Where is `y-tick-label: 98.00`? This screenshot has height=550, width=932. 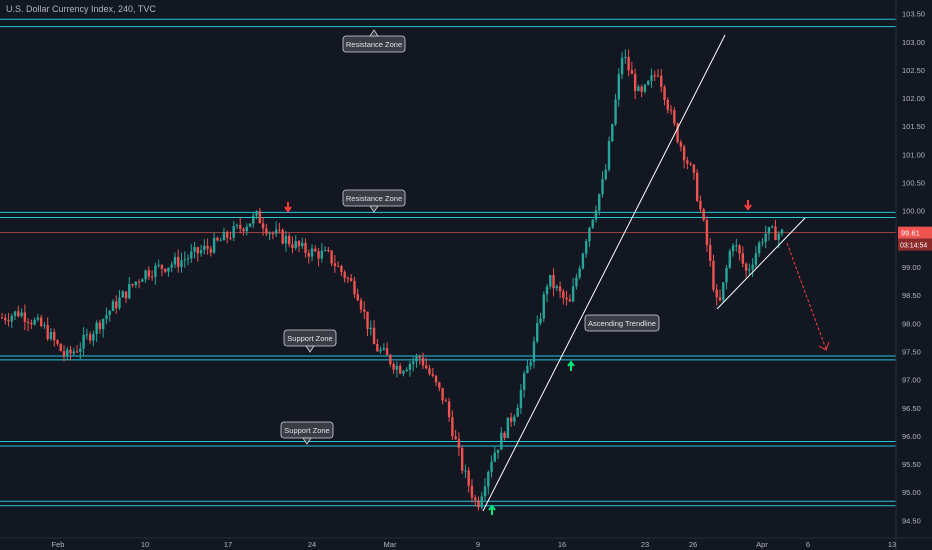
y-tick-label: 98.00 is located at coordinates (911, 323).